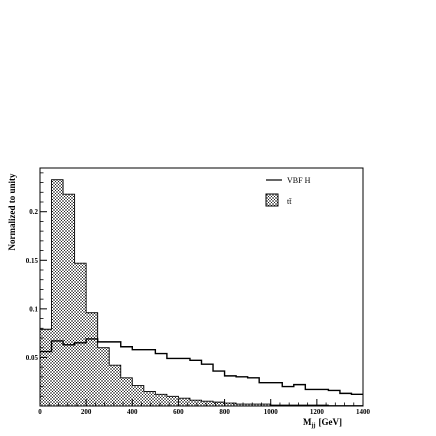 Image resolution: width=436 pixels, height=436 pixels. Describe the element at coordinates (307, 422) in the screenshot. I see `x-axis-label-main: M` at that location.